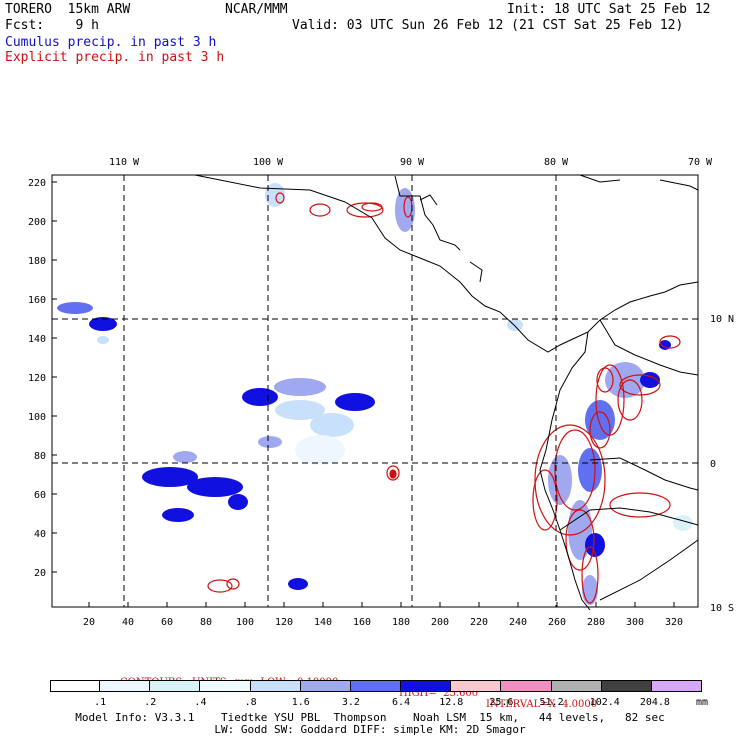  I want to click on y-tick-label: 80, so click(40, 456).